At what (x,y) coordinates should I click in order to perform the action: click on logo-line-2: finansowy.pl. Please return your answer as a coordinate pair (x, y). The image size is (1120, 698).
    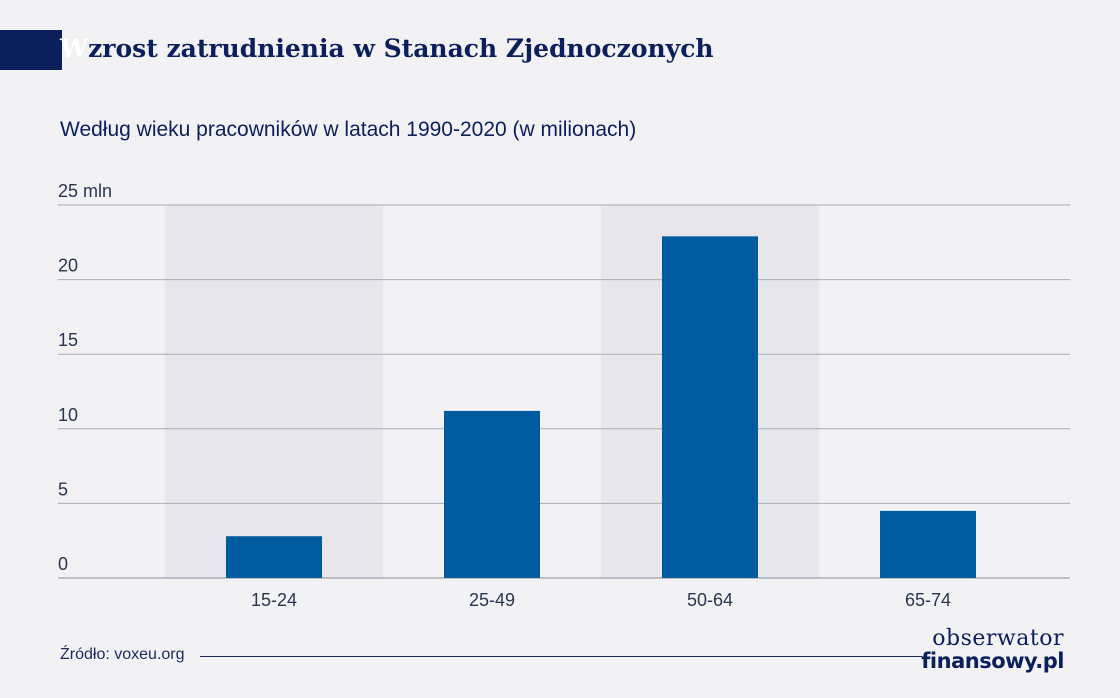
    Looking at the image, I should click on (992, 661).